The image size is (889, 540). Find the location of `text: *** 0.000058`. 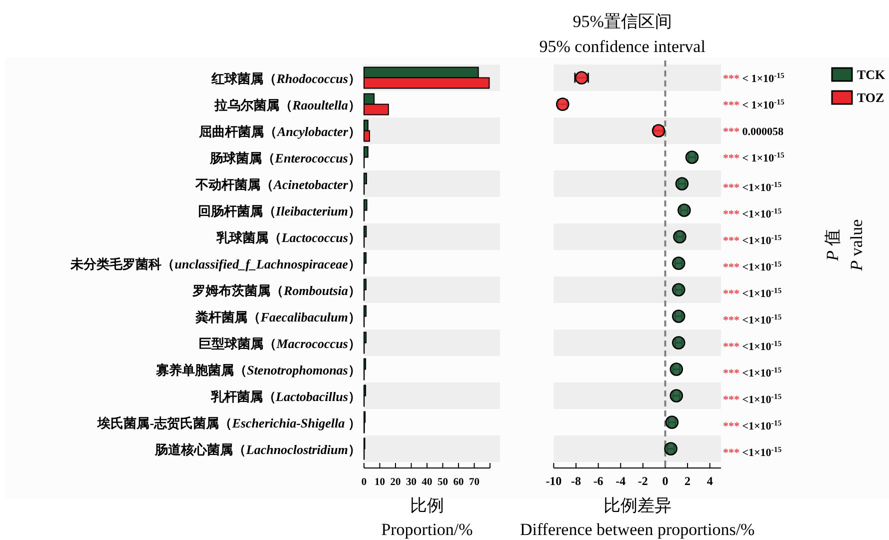

text: *** 0.000058 is located at coordinates (753, 132).